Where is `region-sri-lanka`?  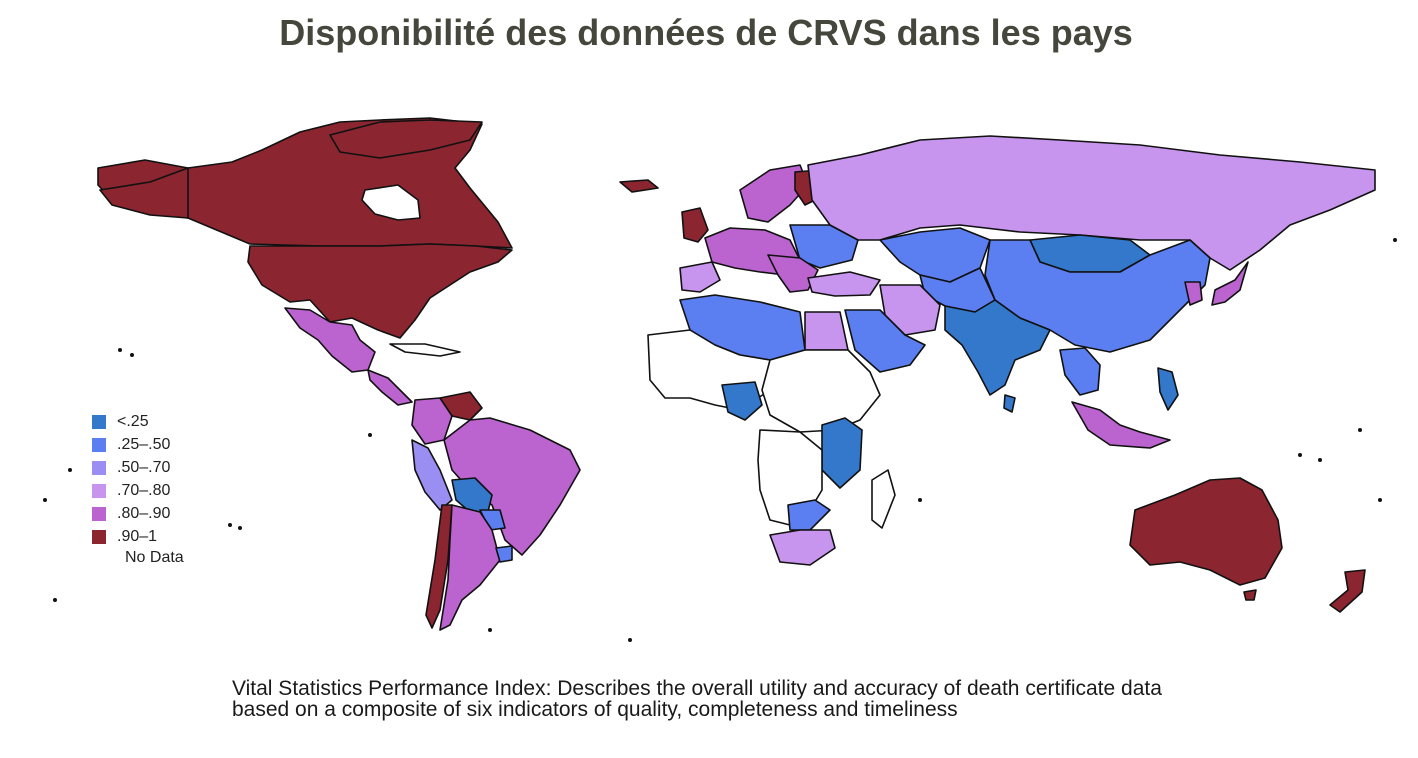
region-sri-lanka is located at coordinates (1009, 403).